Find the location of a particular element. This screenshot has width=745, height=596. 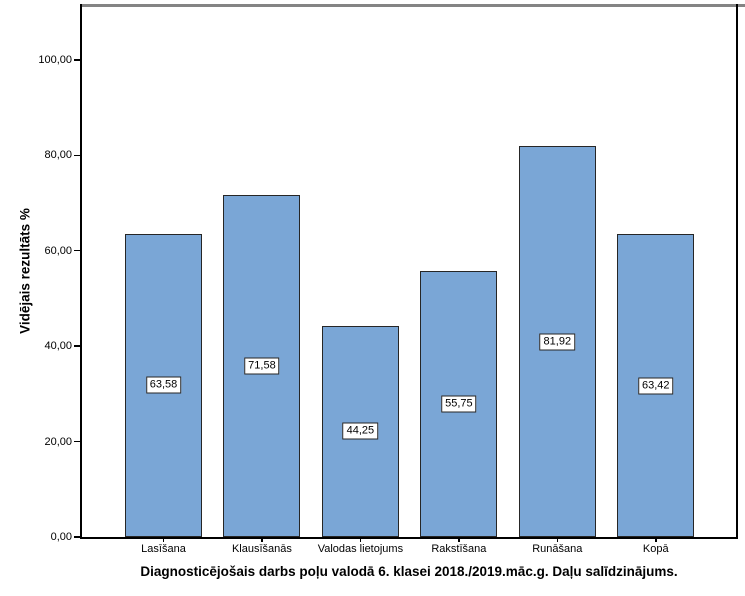

x-category-label: Lasīšana is located at coordinates (163, 549).